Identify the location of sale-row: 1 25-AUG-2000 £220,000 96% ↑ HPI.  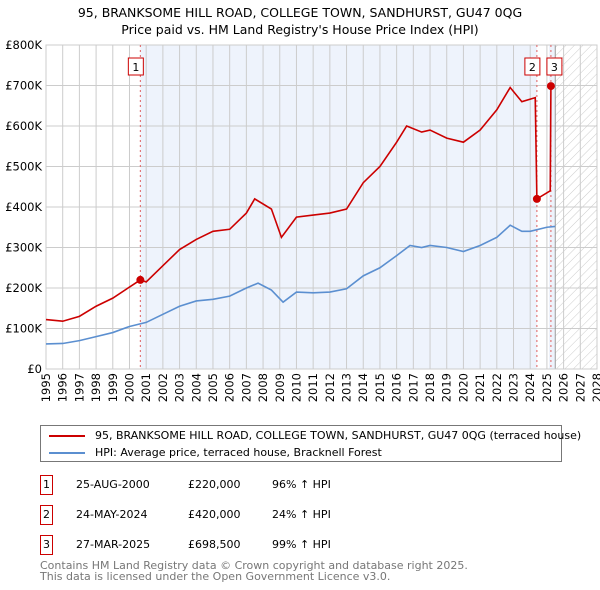
(300, 485).